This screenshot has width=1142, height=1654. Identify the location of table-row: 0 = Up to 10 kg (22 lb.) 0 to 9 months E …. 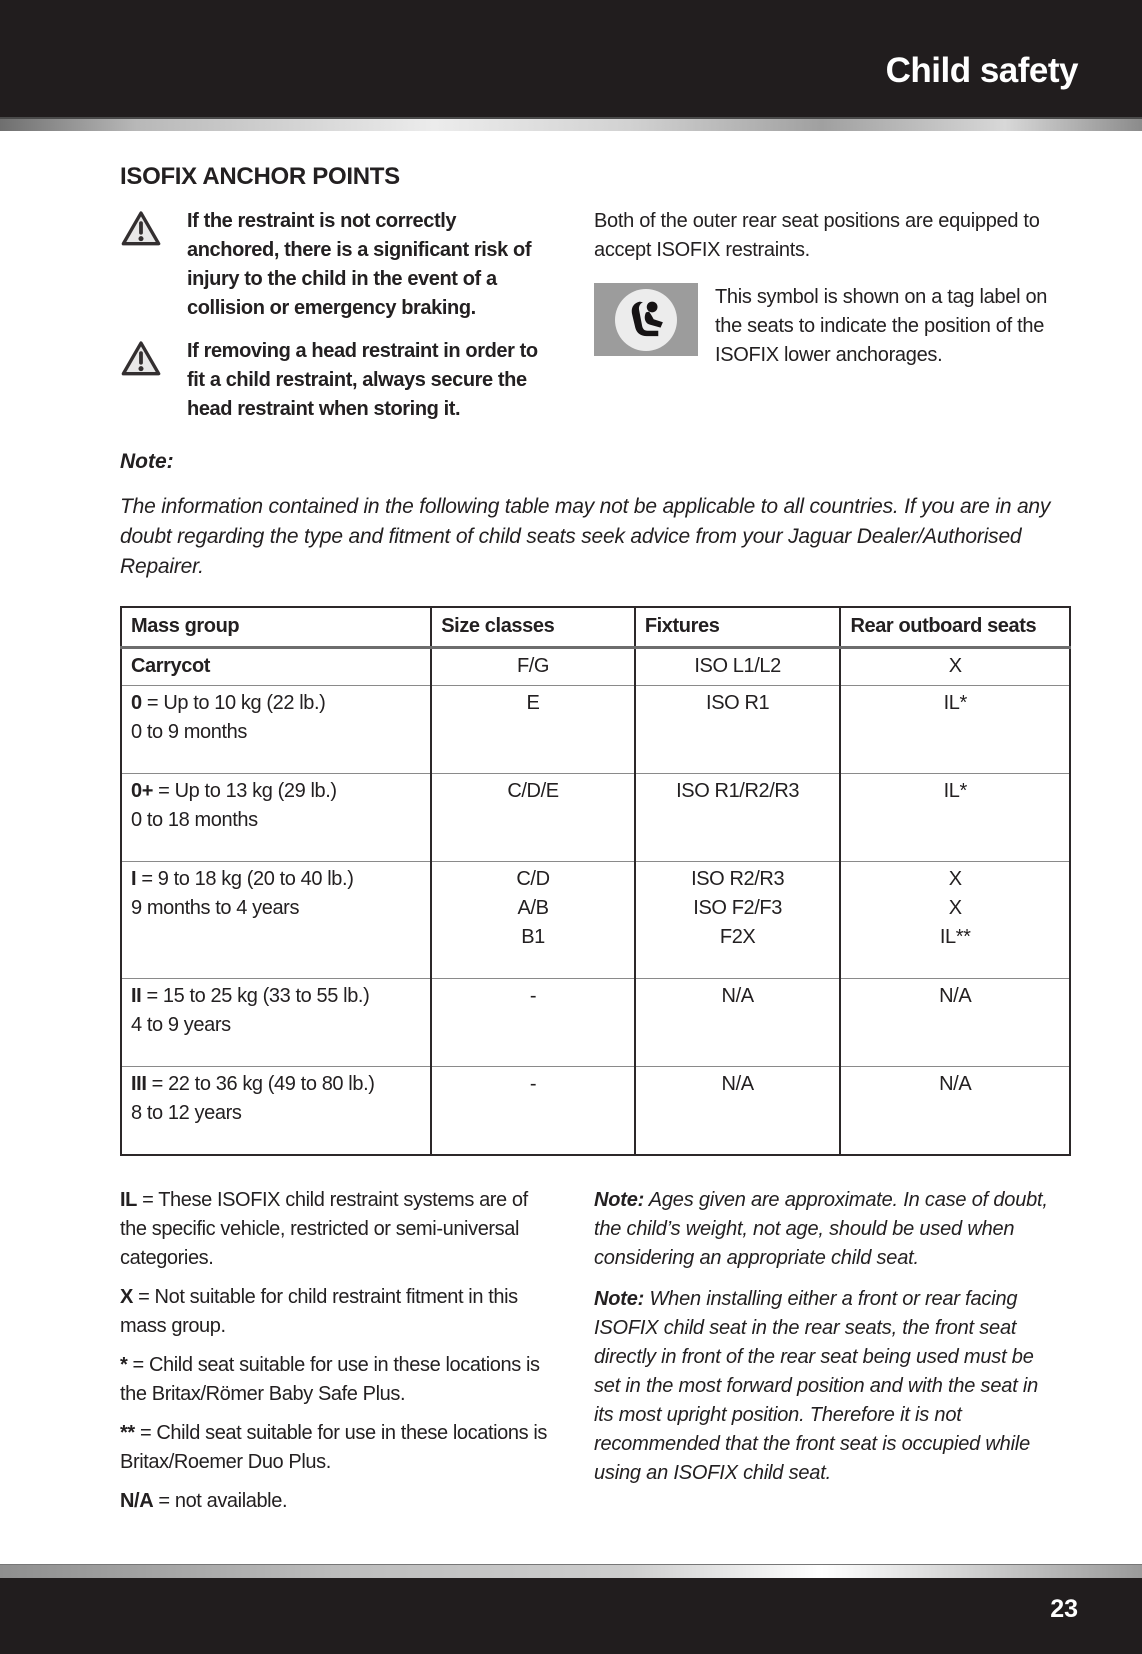
(594, 729).